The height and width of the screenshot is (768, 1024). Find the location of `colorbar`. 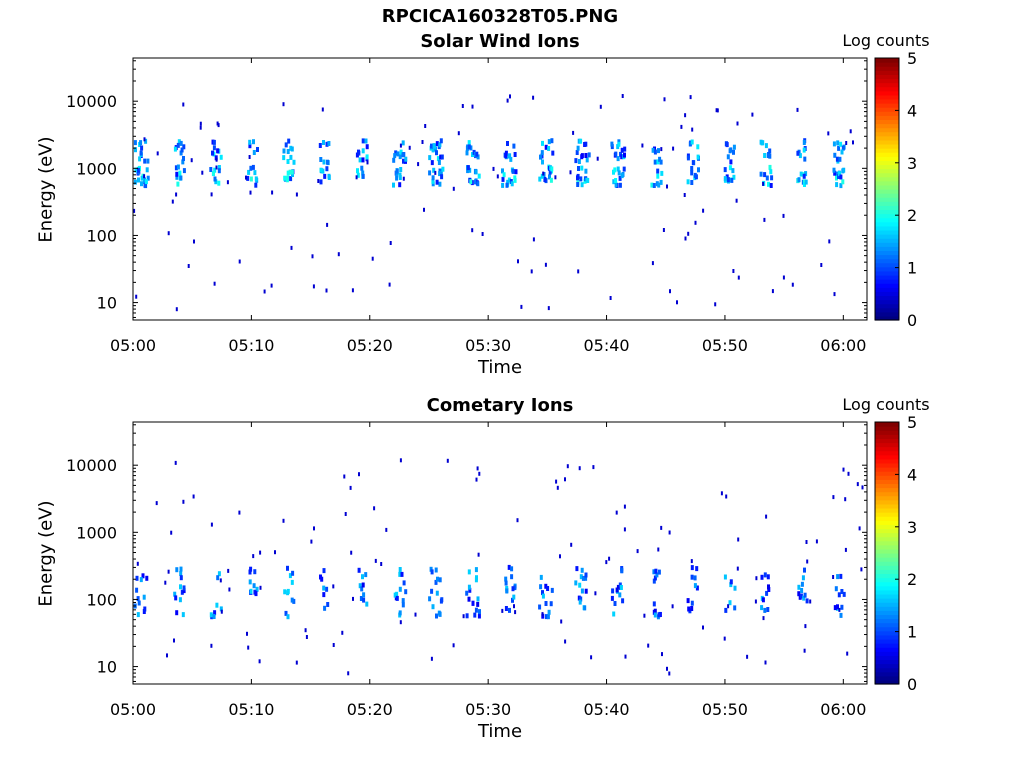

colorbar is located at coordinates (887, 553).